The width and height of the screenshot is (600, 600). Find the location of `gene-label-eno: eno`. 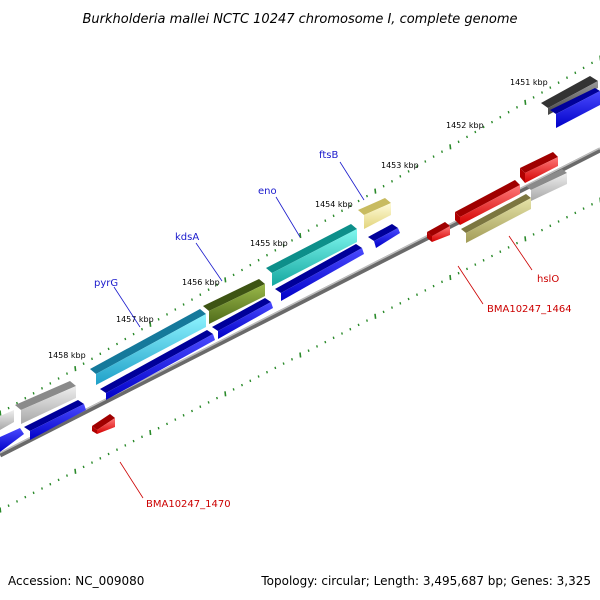

gene-label-eno: eno is located at coordinates (267, 191).